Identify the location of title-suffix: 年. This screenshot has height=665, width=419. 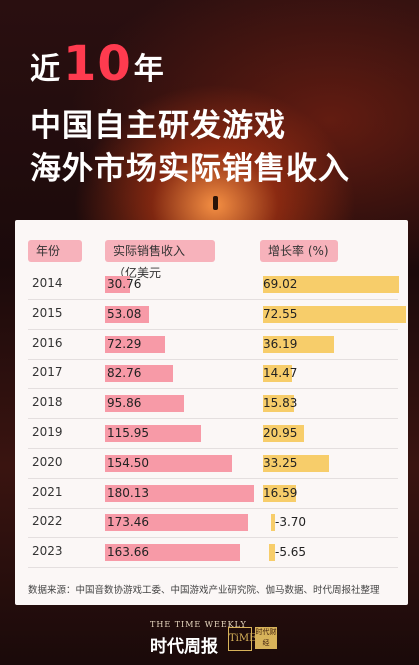
(149, 69).